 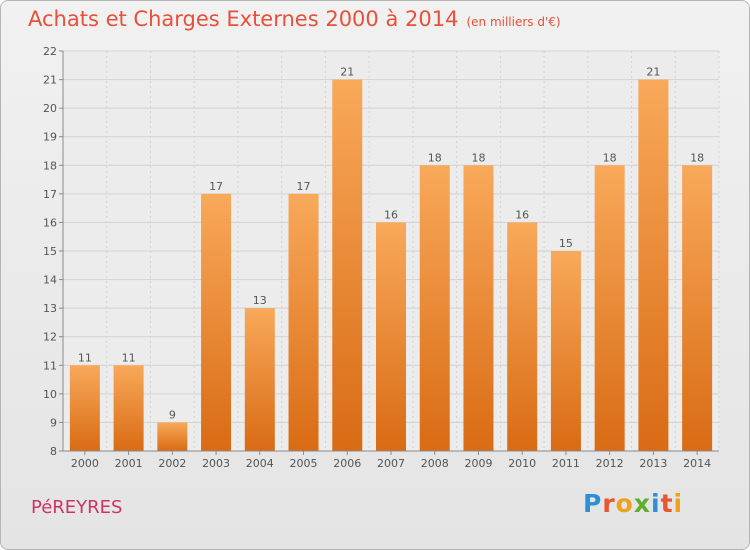 What do you see at coordinates (77, 507) in the screenshot?
I see `commune-name: PéREYRES` at bounding box center [77, 507].